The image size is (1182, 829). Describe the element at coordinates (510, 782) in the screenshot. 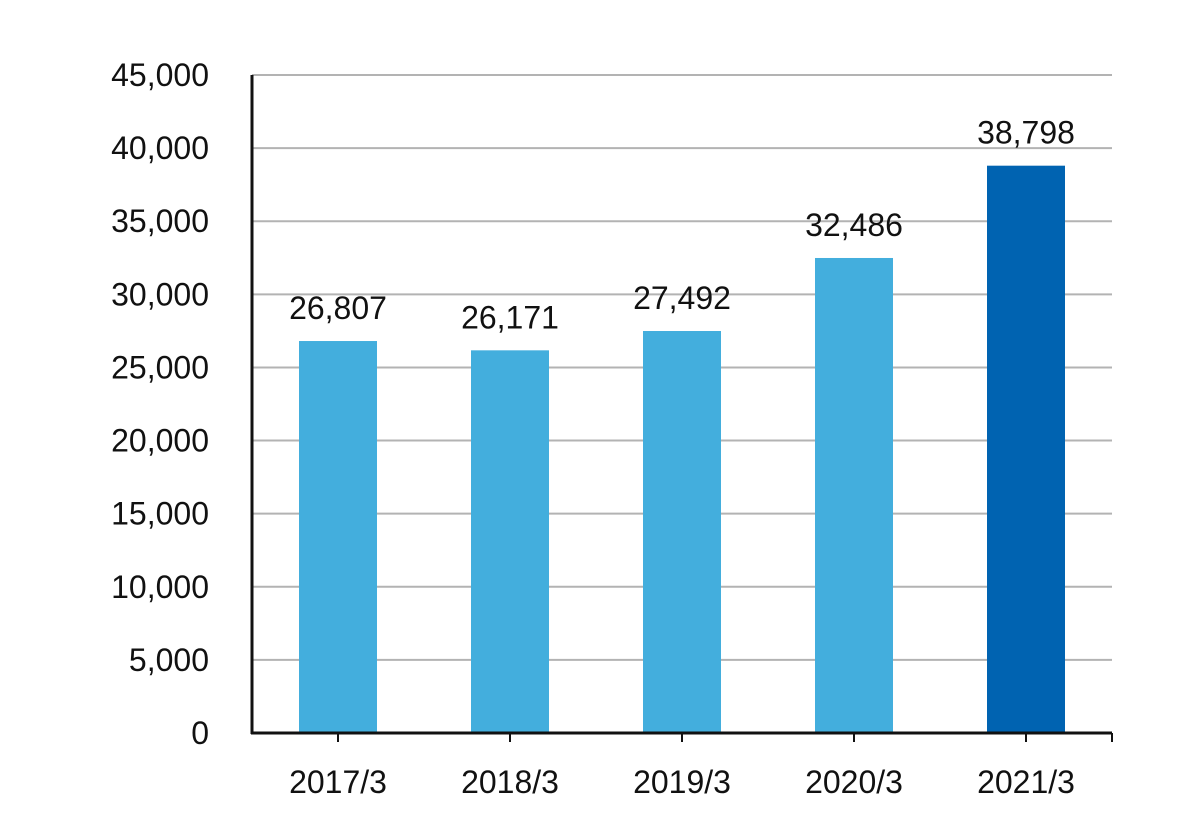

I see `x-tick-label: 2018/3` at that location.